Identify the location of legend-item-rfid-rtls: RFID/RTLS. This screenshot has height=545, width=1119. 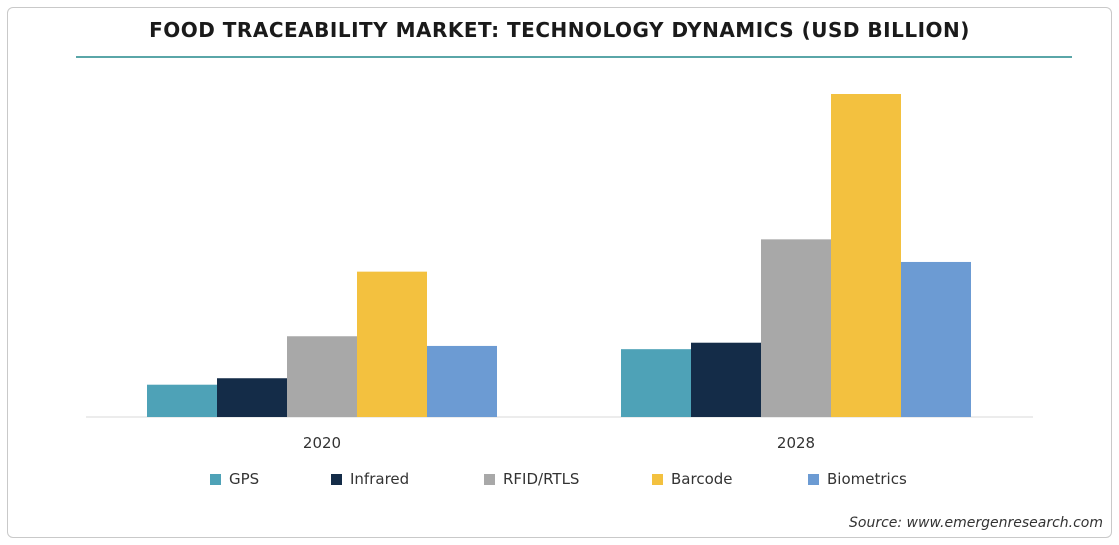
(531, 479).